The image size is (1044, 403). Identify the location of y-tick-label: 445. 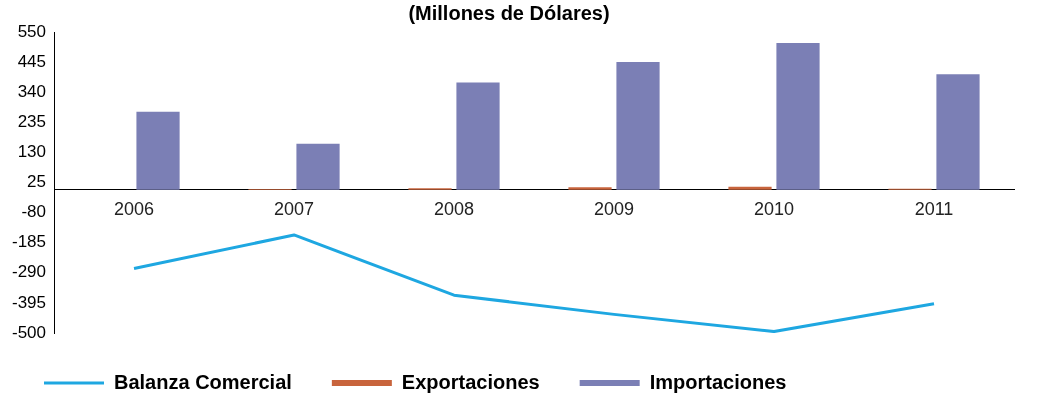
(32, 61).